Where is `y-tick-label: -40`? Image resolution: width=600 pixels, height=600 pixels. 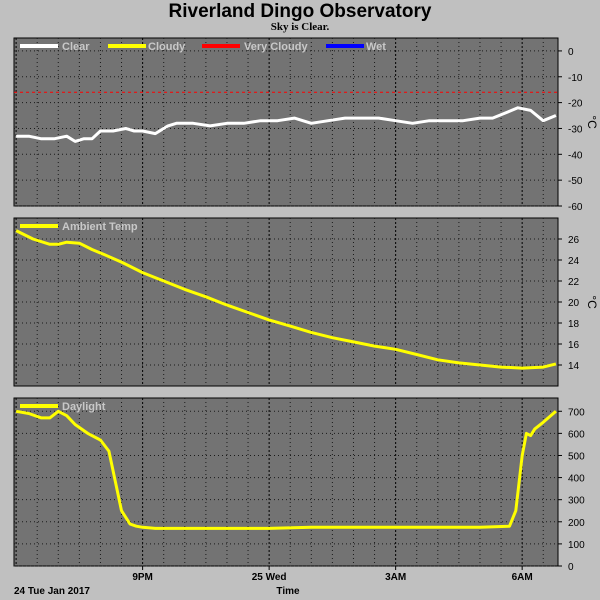
y-tick-label: -40 is located at coordinates (575, 155).